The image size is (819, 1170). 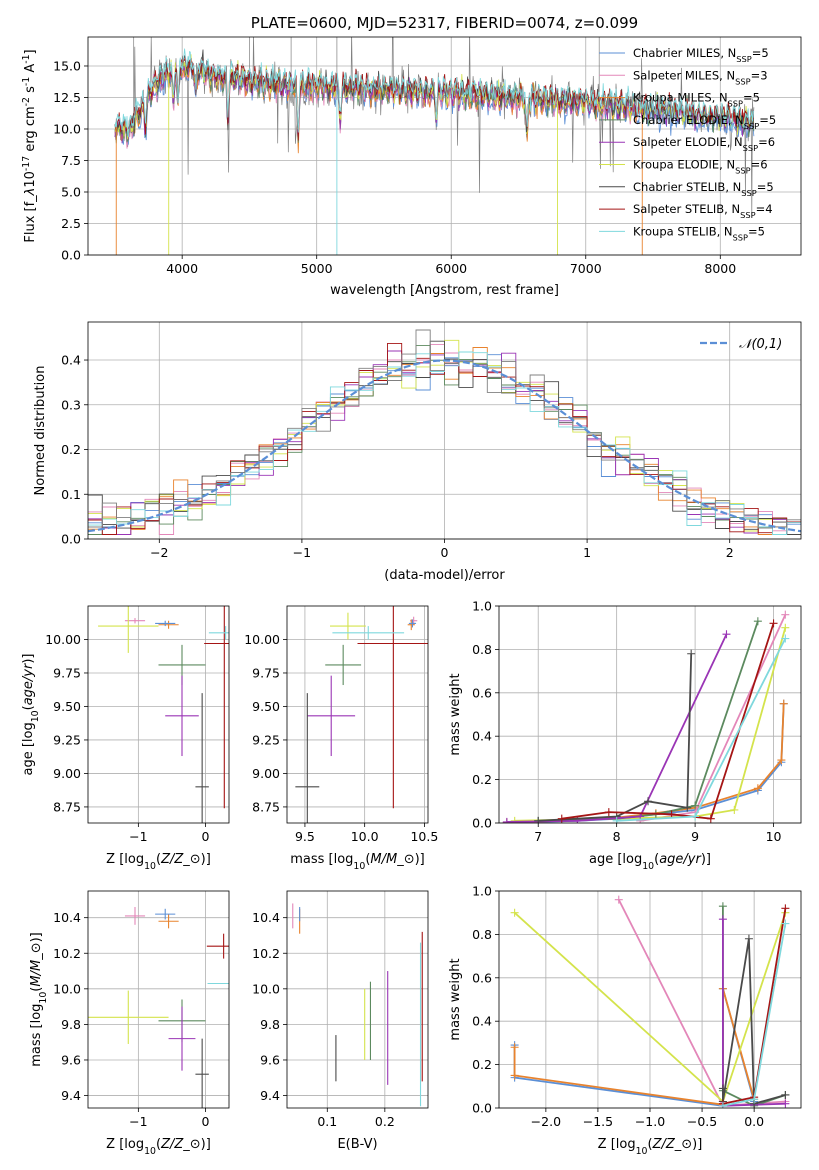 What do you see at coordinates (482, 934) in the screenshot?
I see `y-tick-label: 0.8` at bounding box center [482, 934].